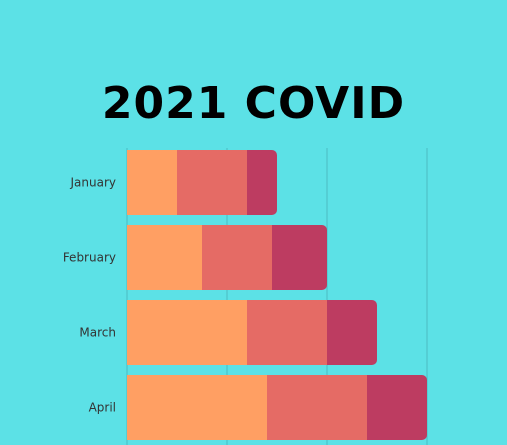 Image resolution: width=507 pixels, height=445 pixels. I want to click on category-label: March, so click(97, 333).